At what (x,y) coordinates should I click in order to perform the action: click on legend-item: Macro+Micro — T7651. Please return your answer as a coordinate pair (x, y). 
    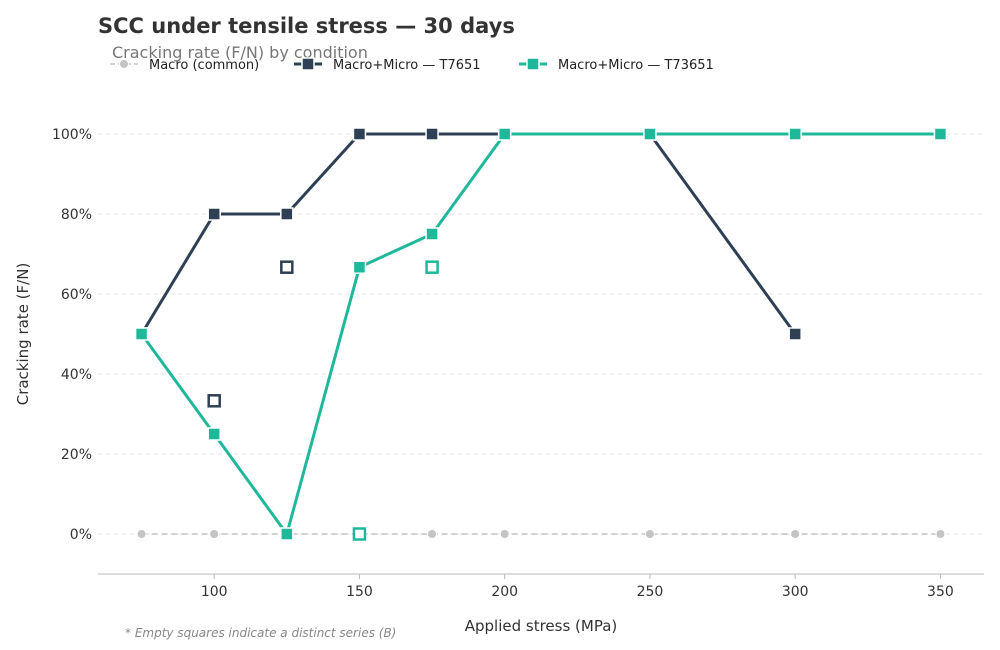
    Looking at the image, I should click on (387, 65).